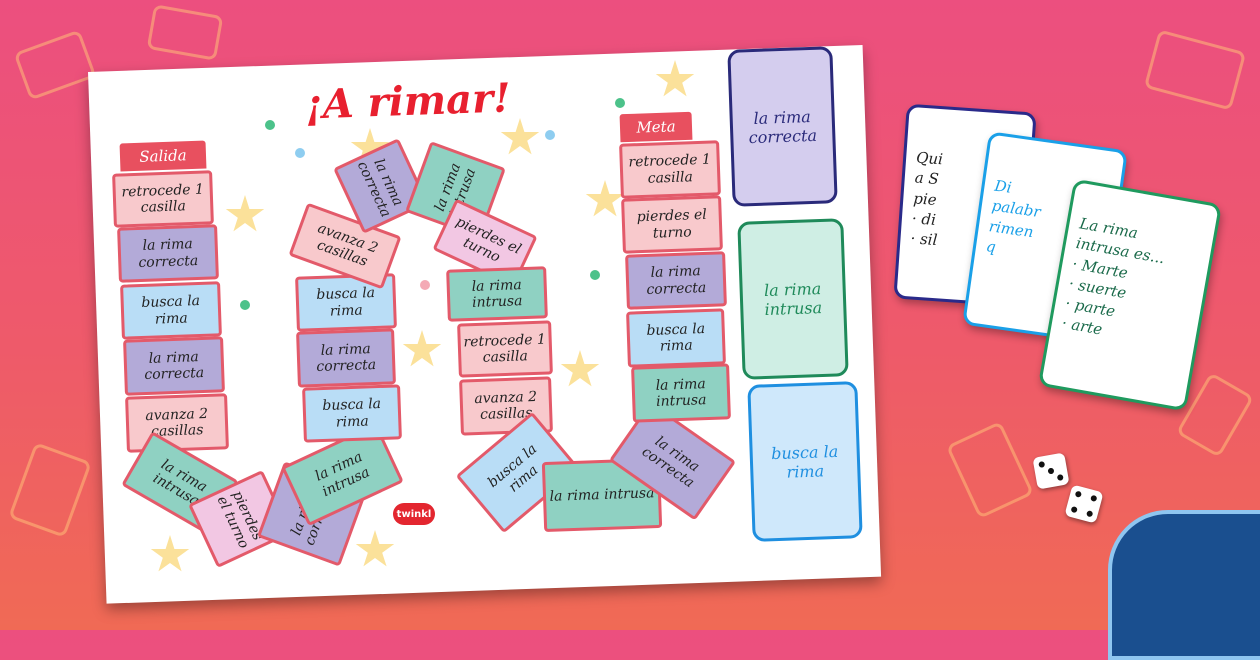  I want to click on card-line: Qui, so click(929, 158).